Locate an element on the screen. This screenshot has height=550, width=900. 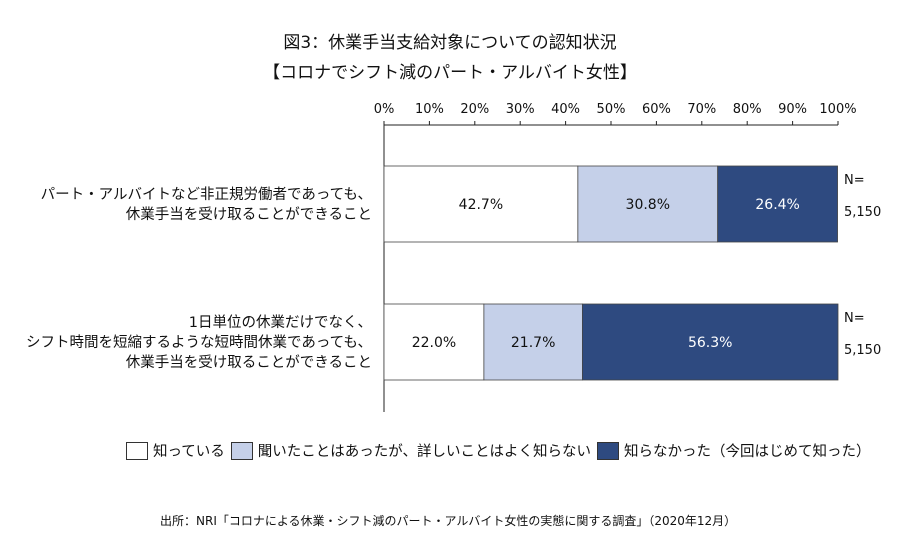
data-label: 42.7% is located at coordinates (481, 205).